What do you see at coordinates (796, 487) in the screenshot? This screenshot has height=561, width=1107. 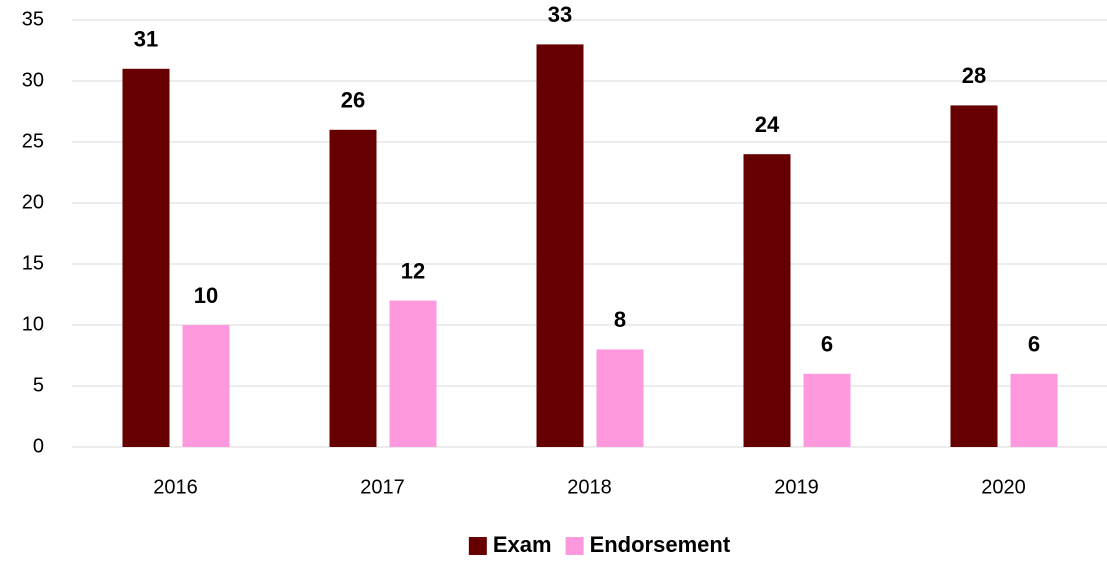 I see `x-tick-label: 2019` at bounding box center [796, 487].